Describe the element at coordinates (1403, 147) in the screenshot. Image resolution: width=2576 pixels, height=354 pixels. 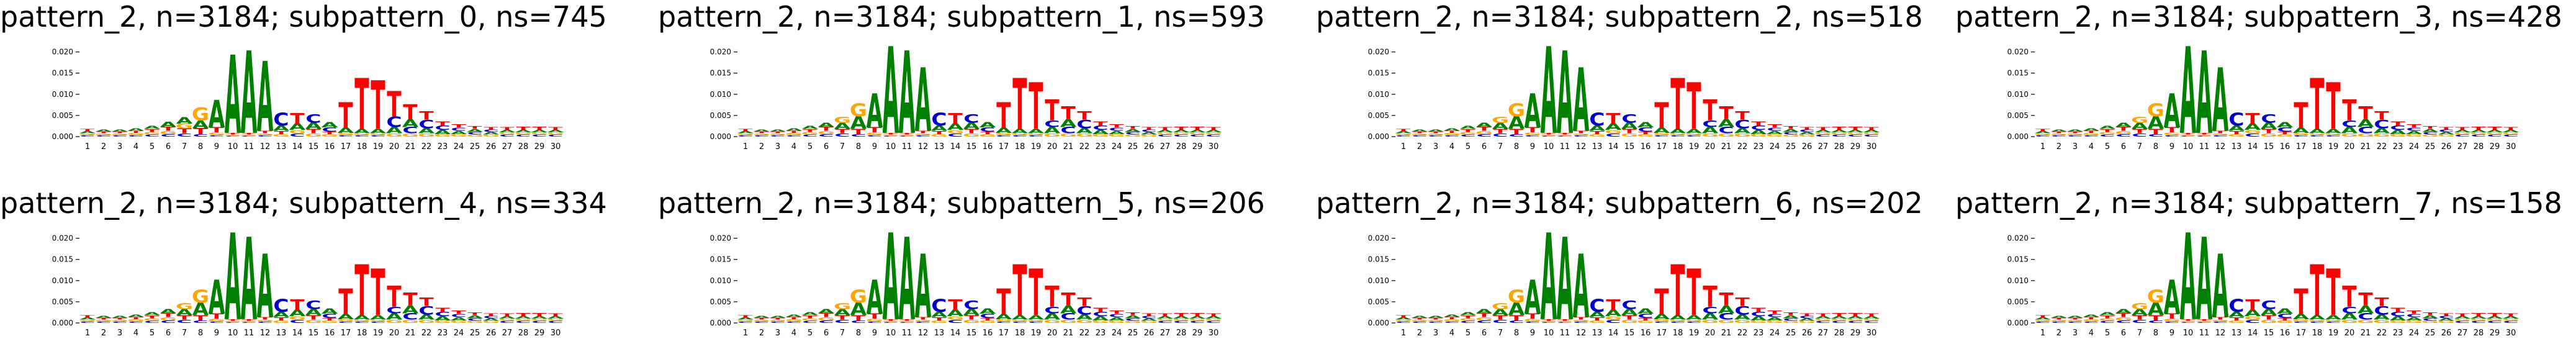
I see `x-tick-label: 1` at that location.